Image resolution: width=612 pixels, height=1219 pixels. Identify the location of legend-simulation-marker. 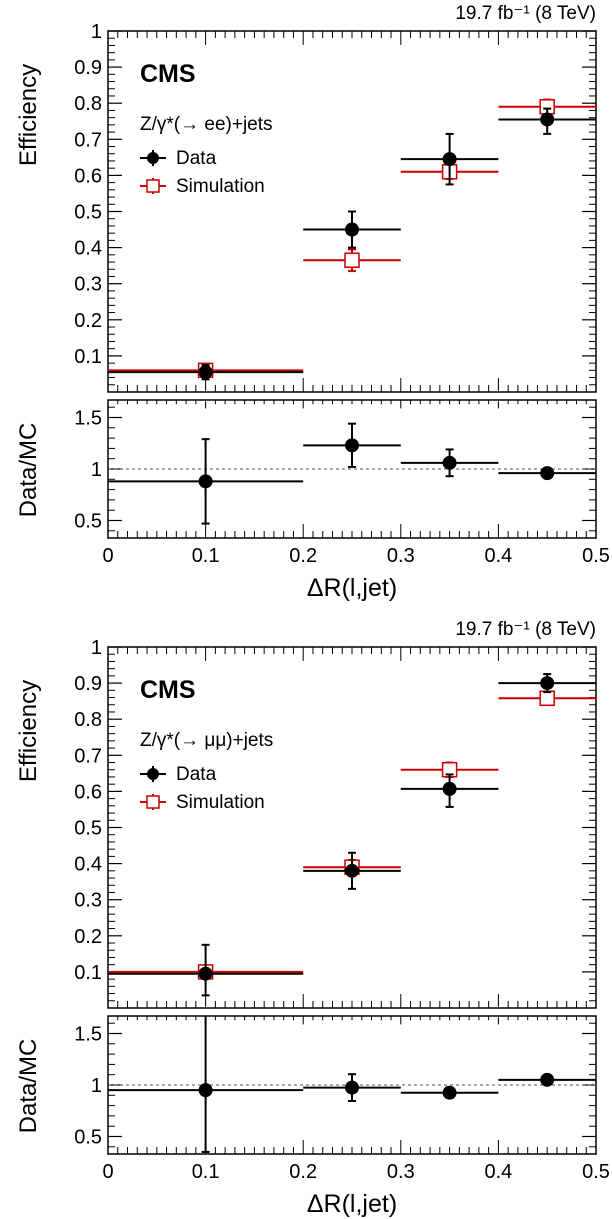
(153, 802).